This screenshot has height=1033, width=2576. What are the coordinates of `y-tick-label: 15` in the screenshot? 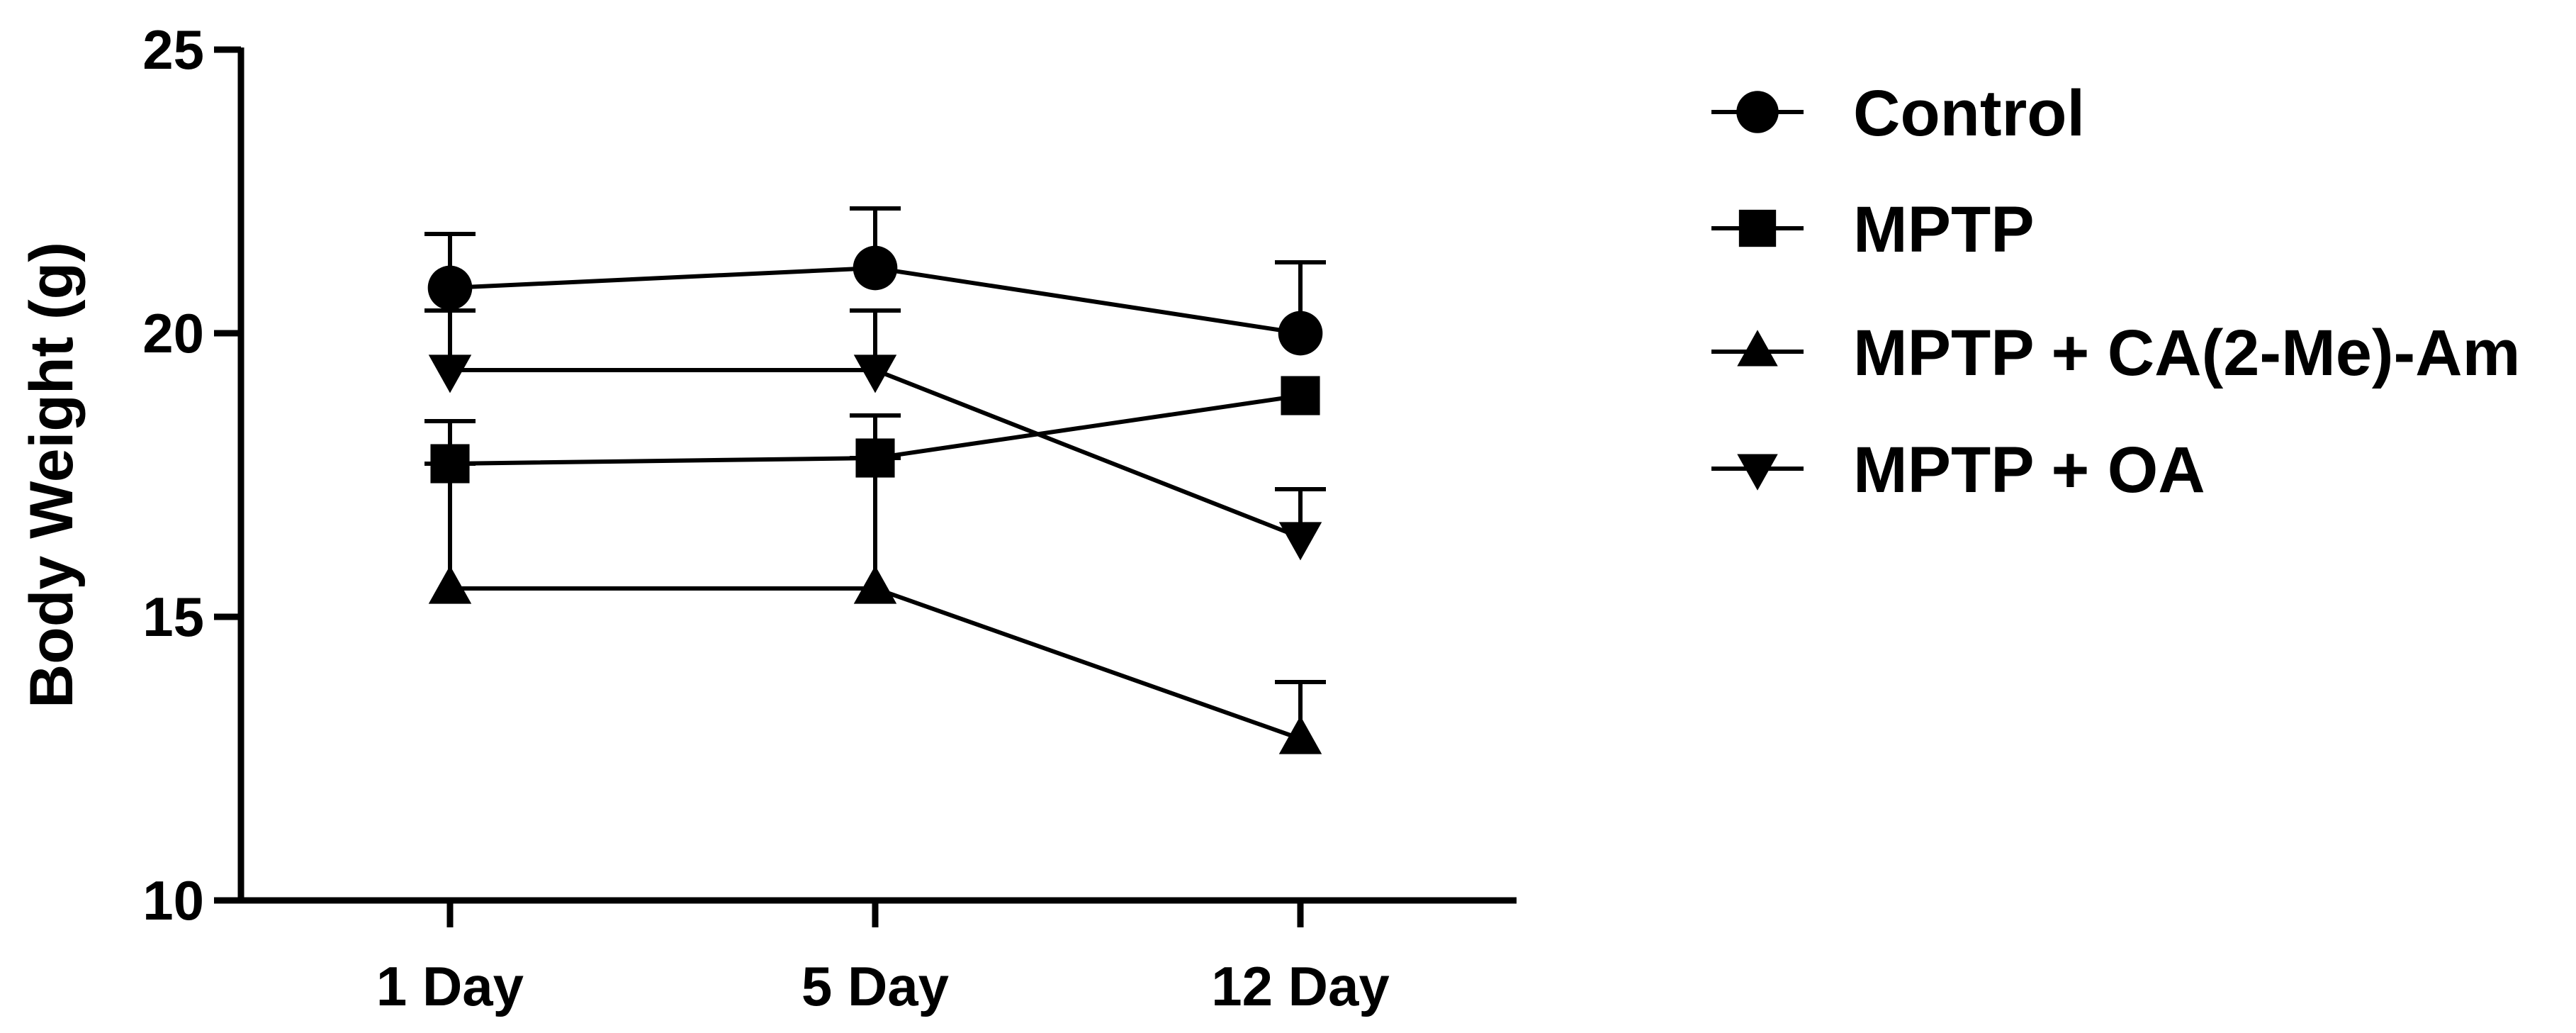 It's located at (173, 617).